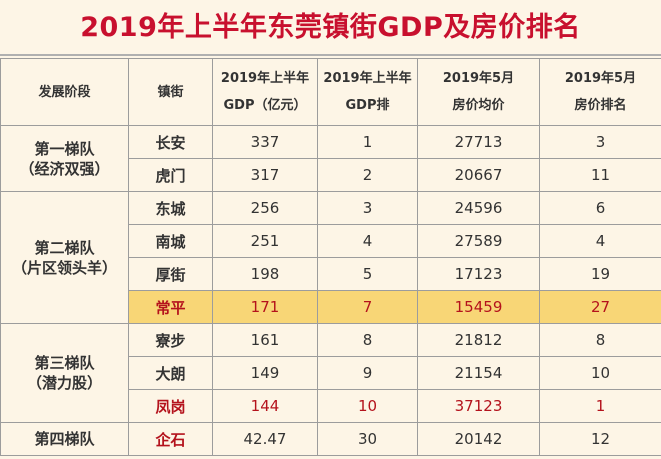 This screenshot has width=661, height=459. Describe the element at coordinates (367, 274) in the screenshot. I see `gdp-rank-cell: 5` at that location.